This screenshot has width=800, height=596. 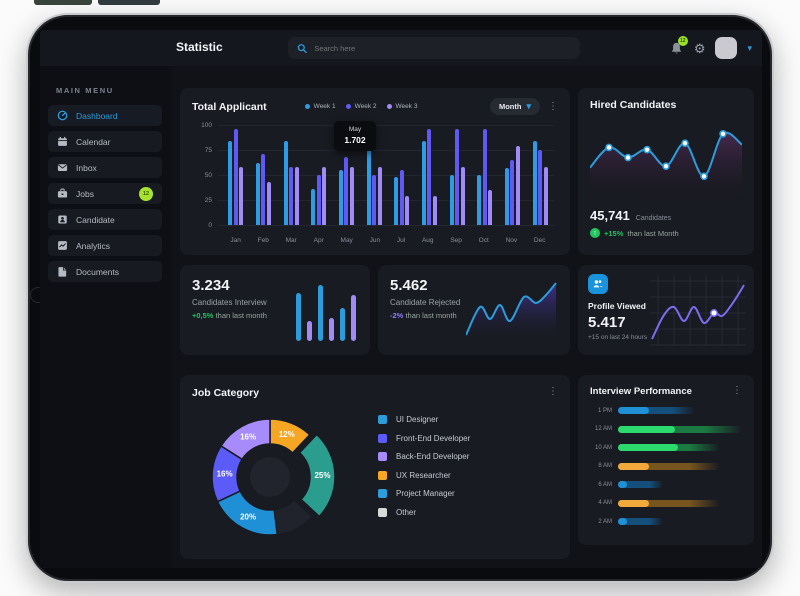 What do you see at coordinates (726, 48) in the screenshot?
I see `user-avatar` at bounding box center [726, 48].